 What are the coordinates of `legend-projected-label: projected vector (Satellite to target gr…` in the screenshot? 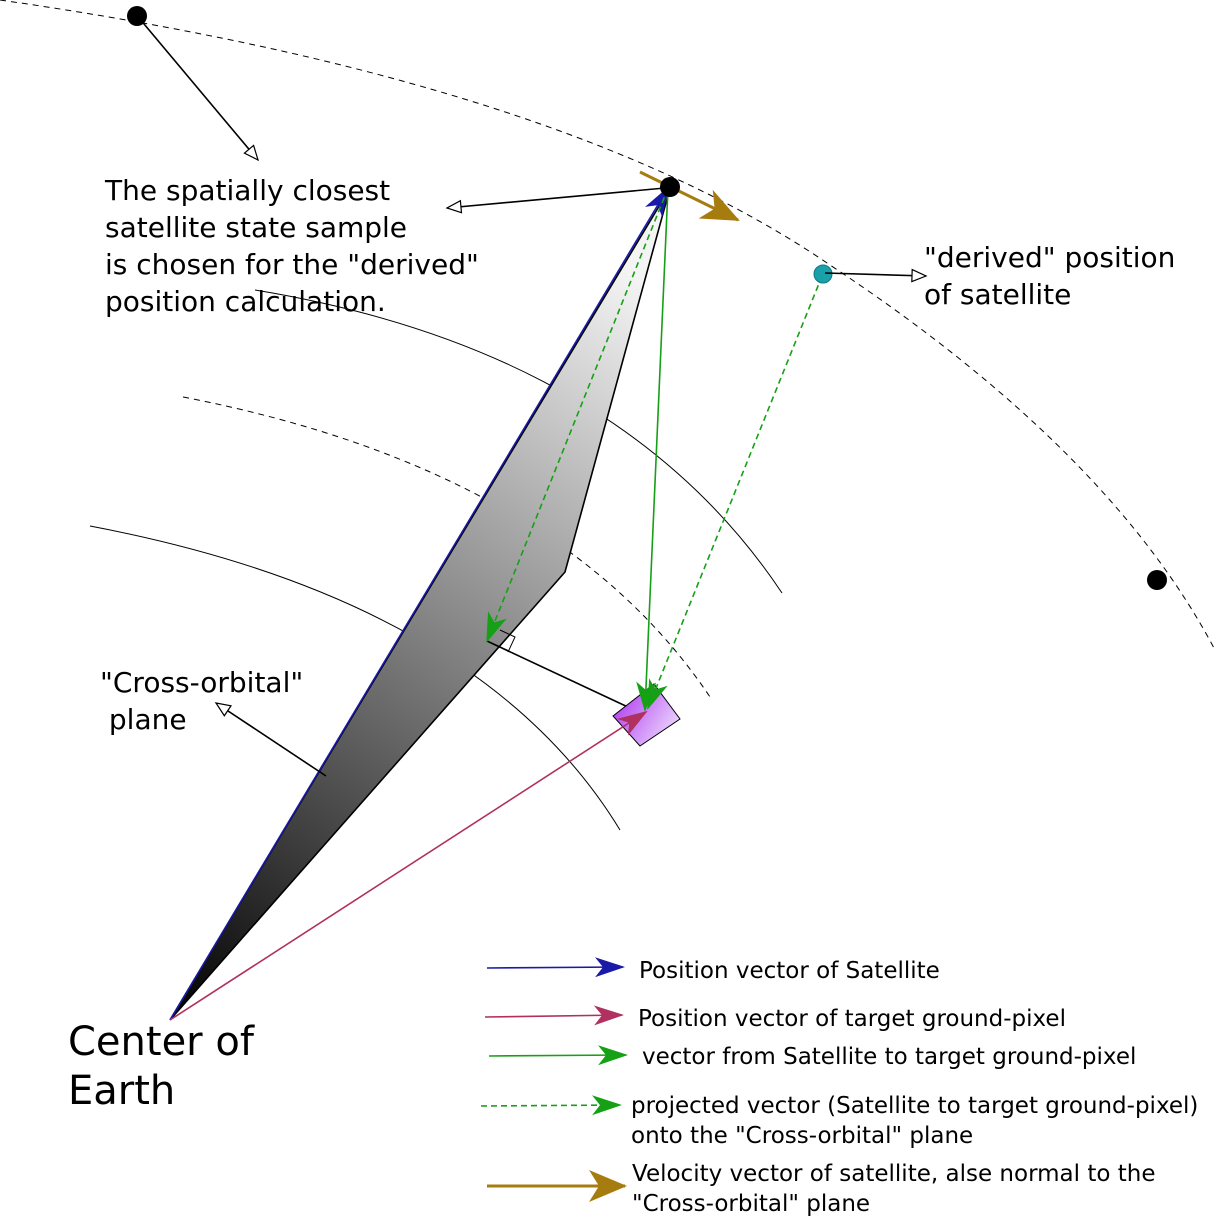 It's located at (918, 1121).